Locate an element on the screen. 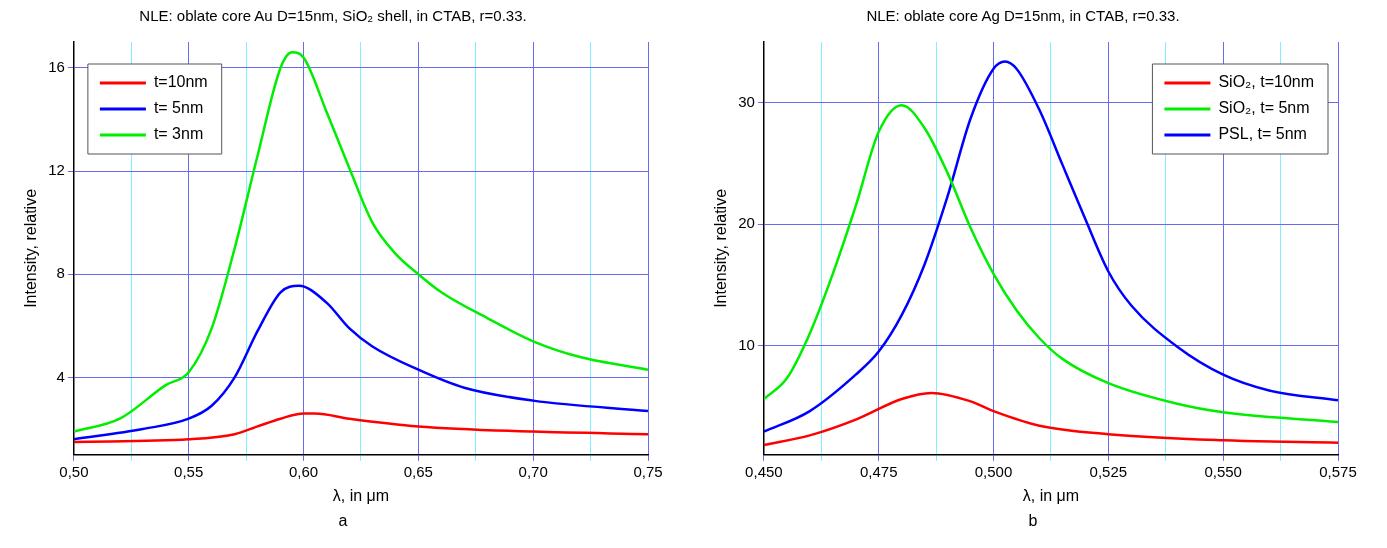  text: a is located at coordinates (343, 521).